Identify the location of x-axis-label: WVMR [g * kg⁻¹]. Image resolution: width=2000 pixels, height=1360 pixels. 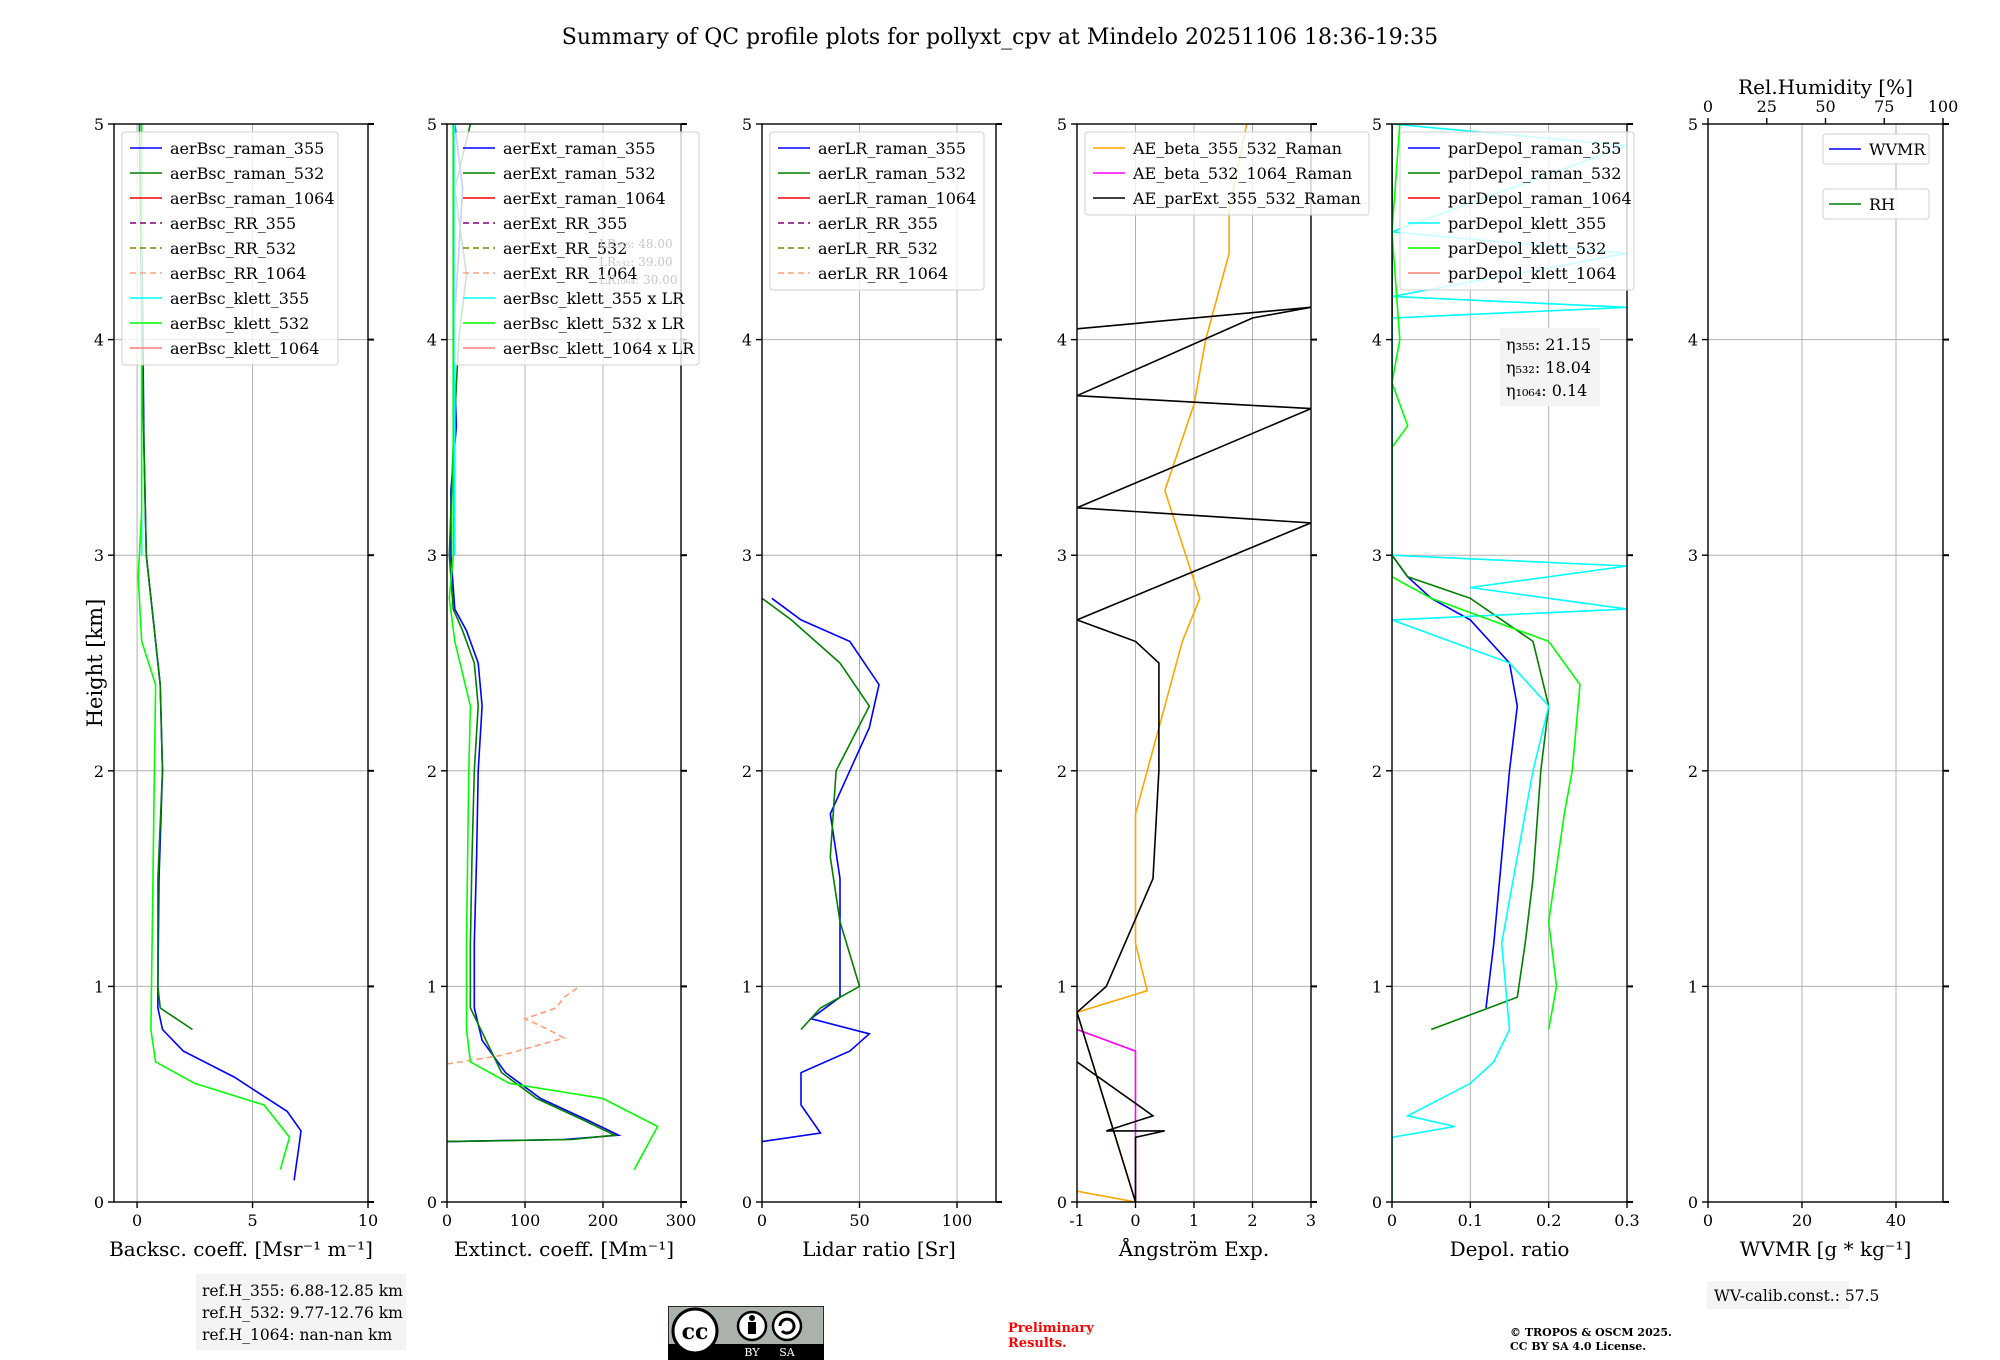
(1826, 1249).